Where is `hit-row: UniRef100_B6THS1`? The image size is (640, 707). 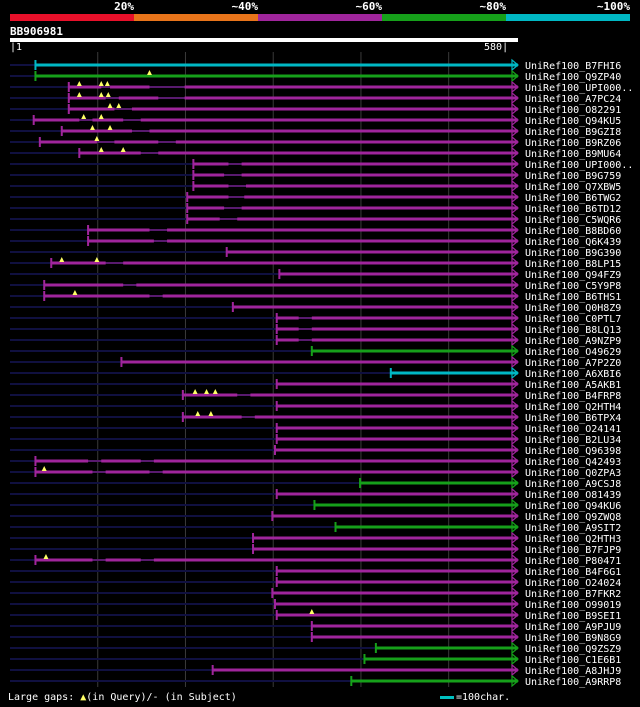
hit-row: UniRef100_B6THS1 is located at coordinates (315, 296).